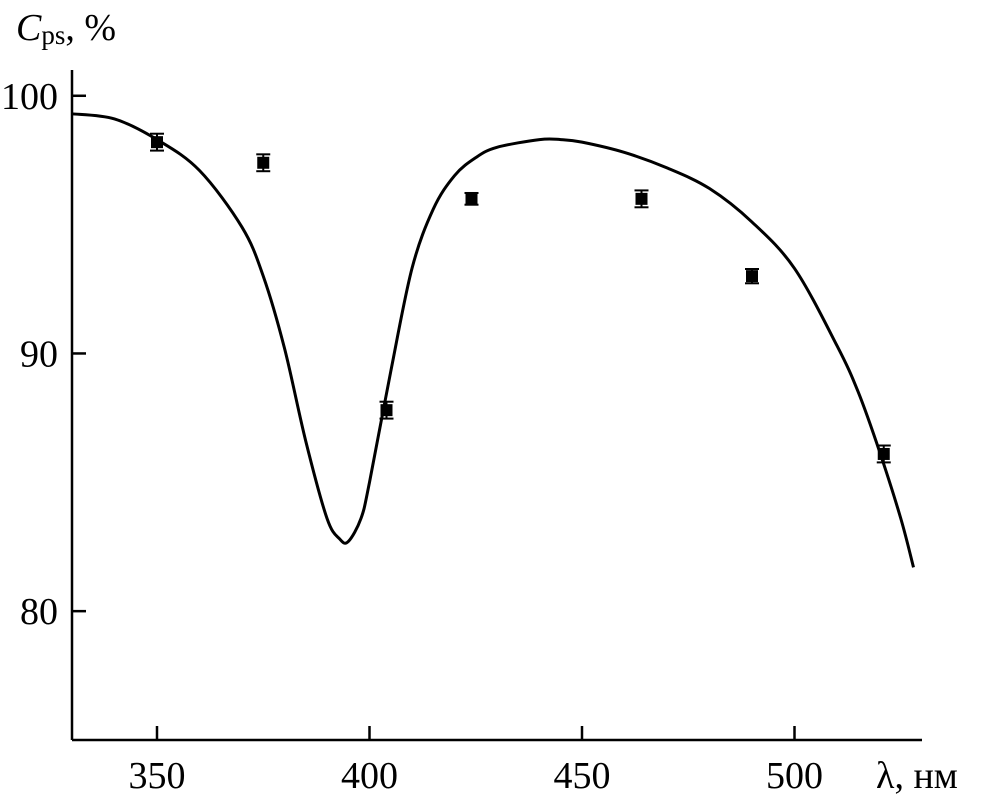 The image size is (989, 807). I want to click on x-tick-label: 450, so click(582, 776).